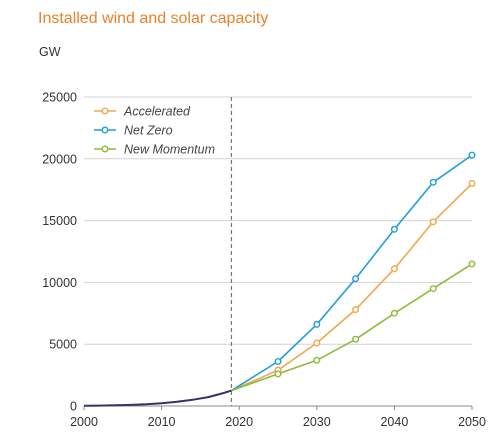 The image size is (499, 440). I want to click on y-axis-unit-label: GW, so click(50, 52).